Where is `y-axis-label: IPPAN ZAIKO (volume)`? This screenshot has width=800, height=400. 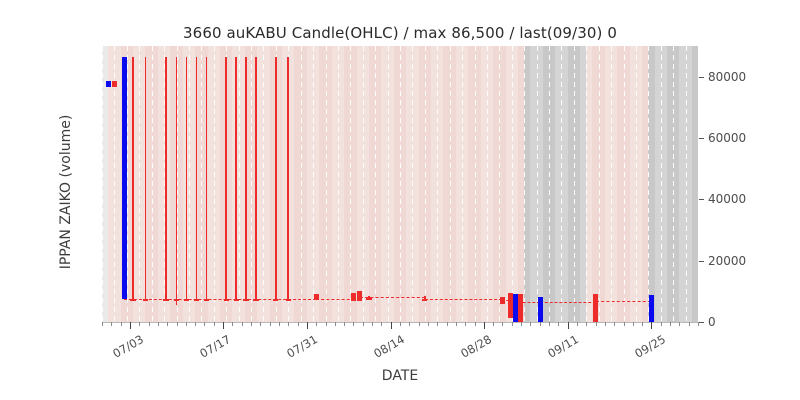
y-axis-label: IPPAN ZAIKO (volume) is located at coordinates (66, 192).